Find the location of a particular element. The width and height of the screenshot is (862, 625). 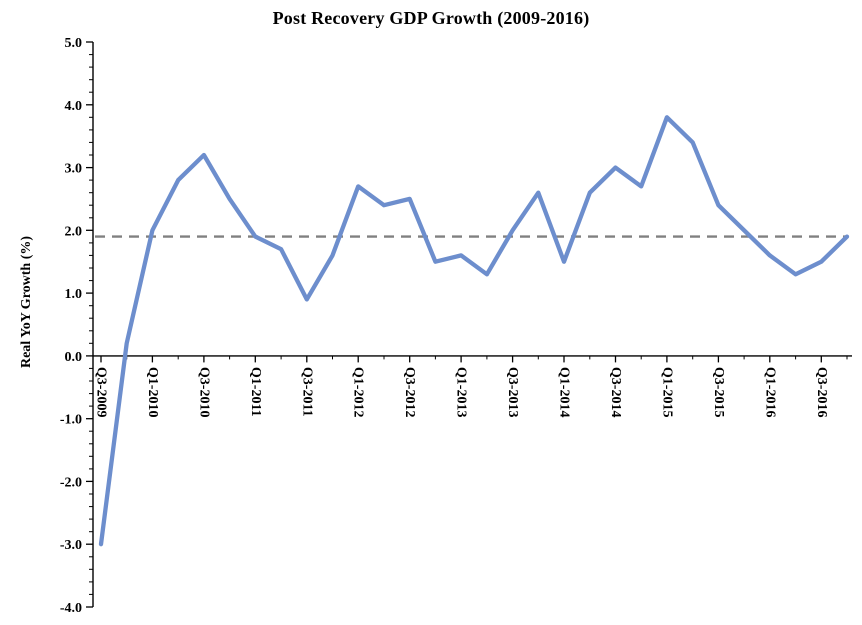

svg-text: -1.0 is located at coordinates (71, 420).